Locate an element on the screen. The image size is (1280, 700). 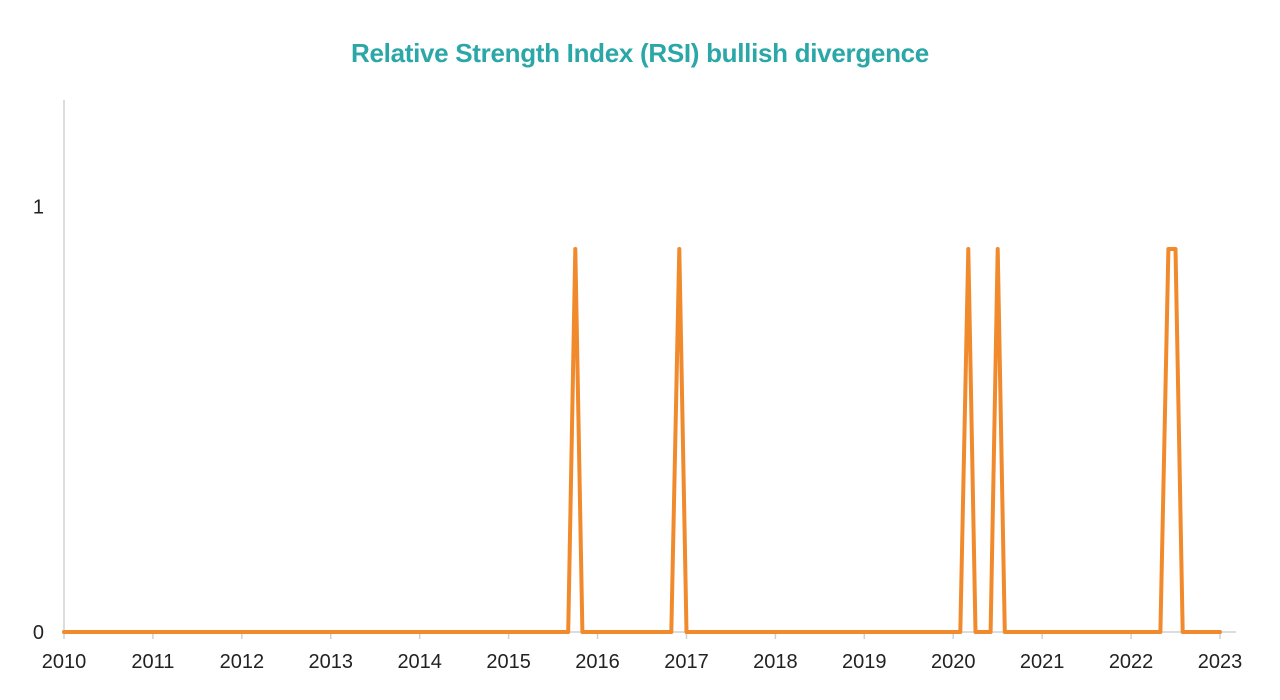
x-tick-label: 2022 is located at coordinates (1131, 662).